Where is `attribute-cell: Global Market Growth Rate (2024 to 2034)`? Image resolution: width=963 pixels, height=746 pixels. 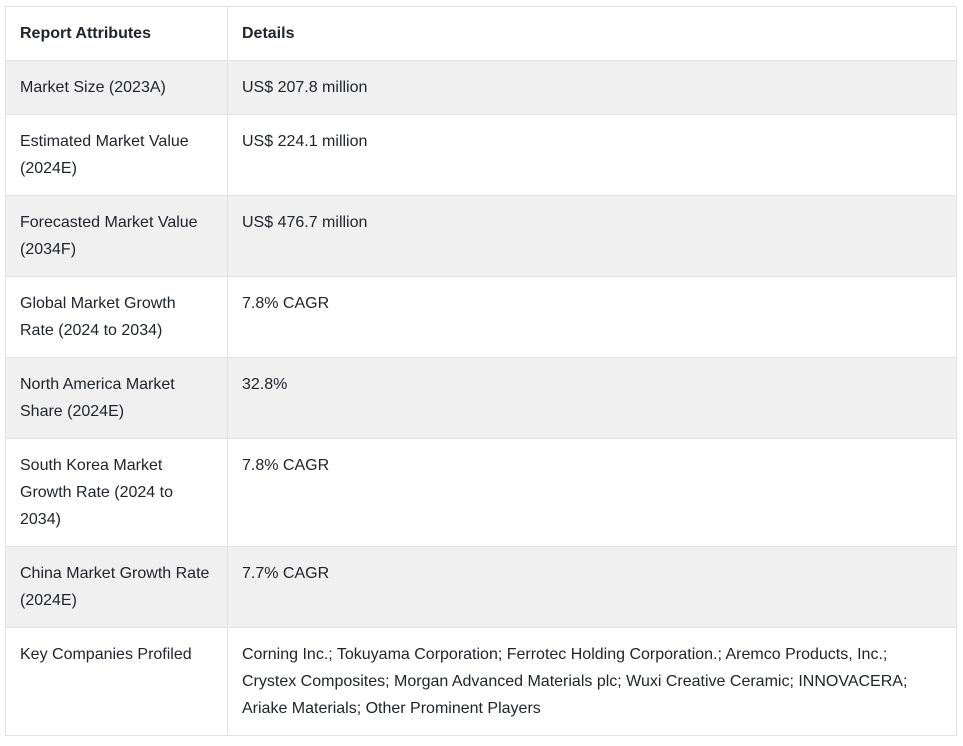
attribute-cell: Global Market Growth Rate (2024 to 2034) is located at coordinates (116, 317).